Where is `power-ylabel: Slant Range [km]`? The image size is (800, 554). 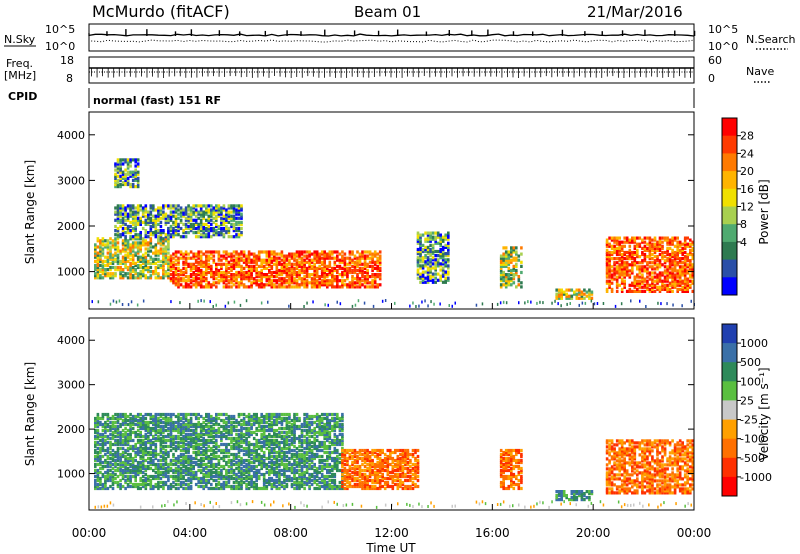 power-ylabel: Slant Range [km] is located at coordinates (30, 212).